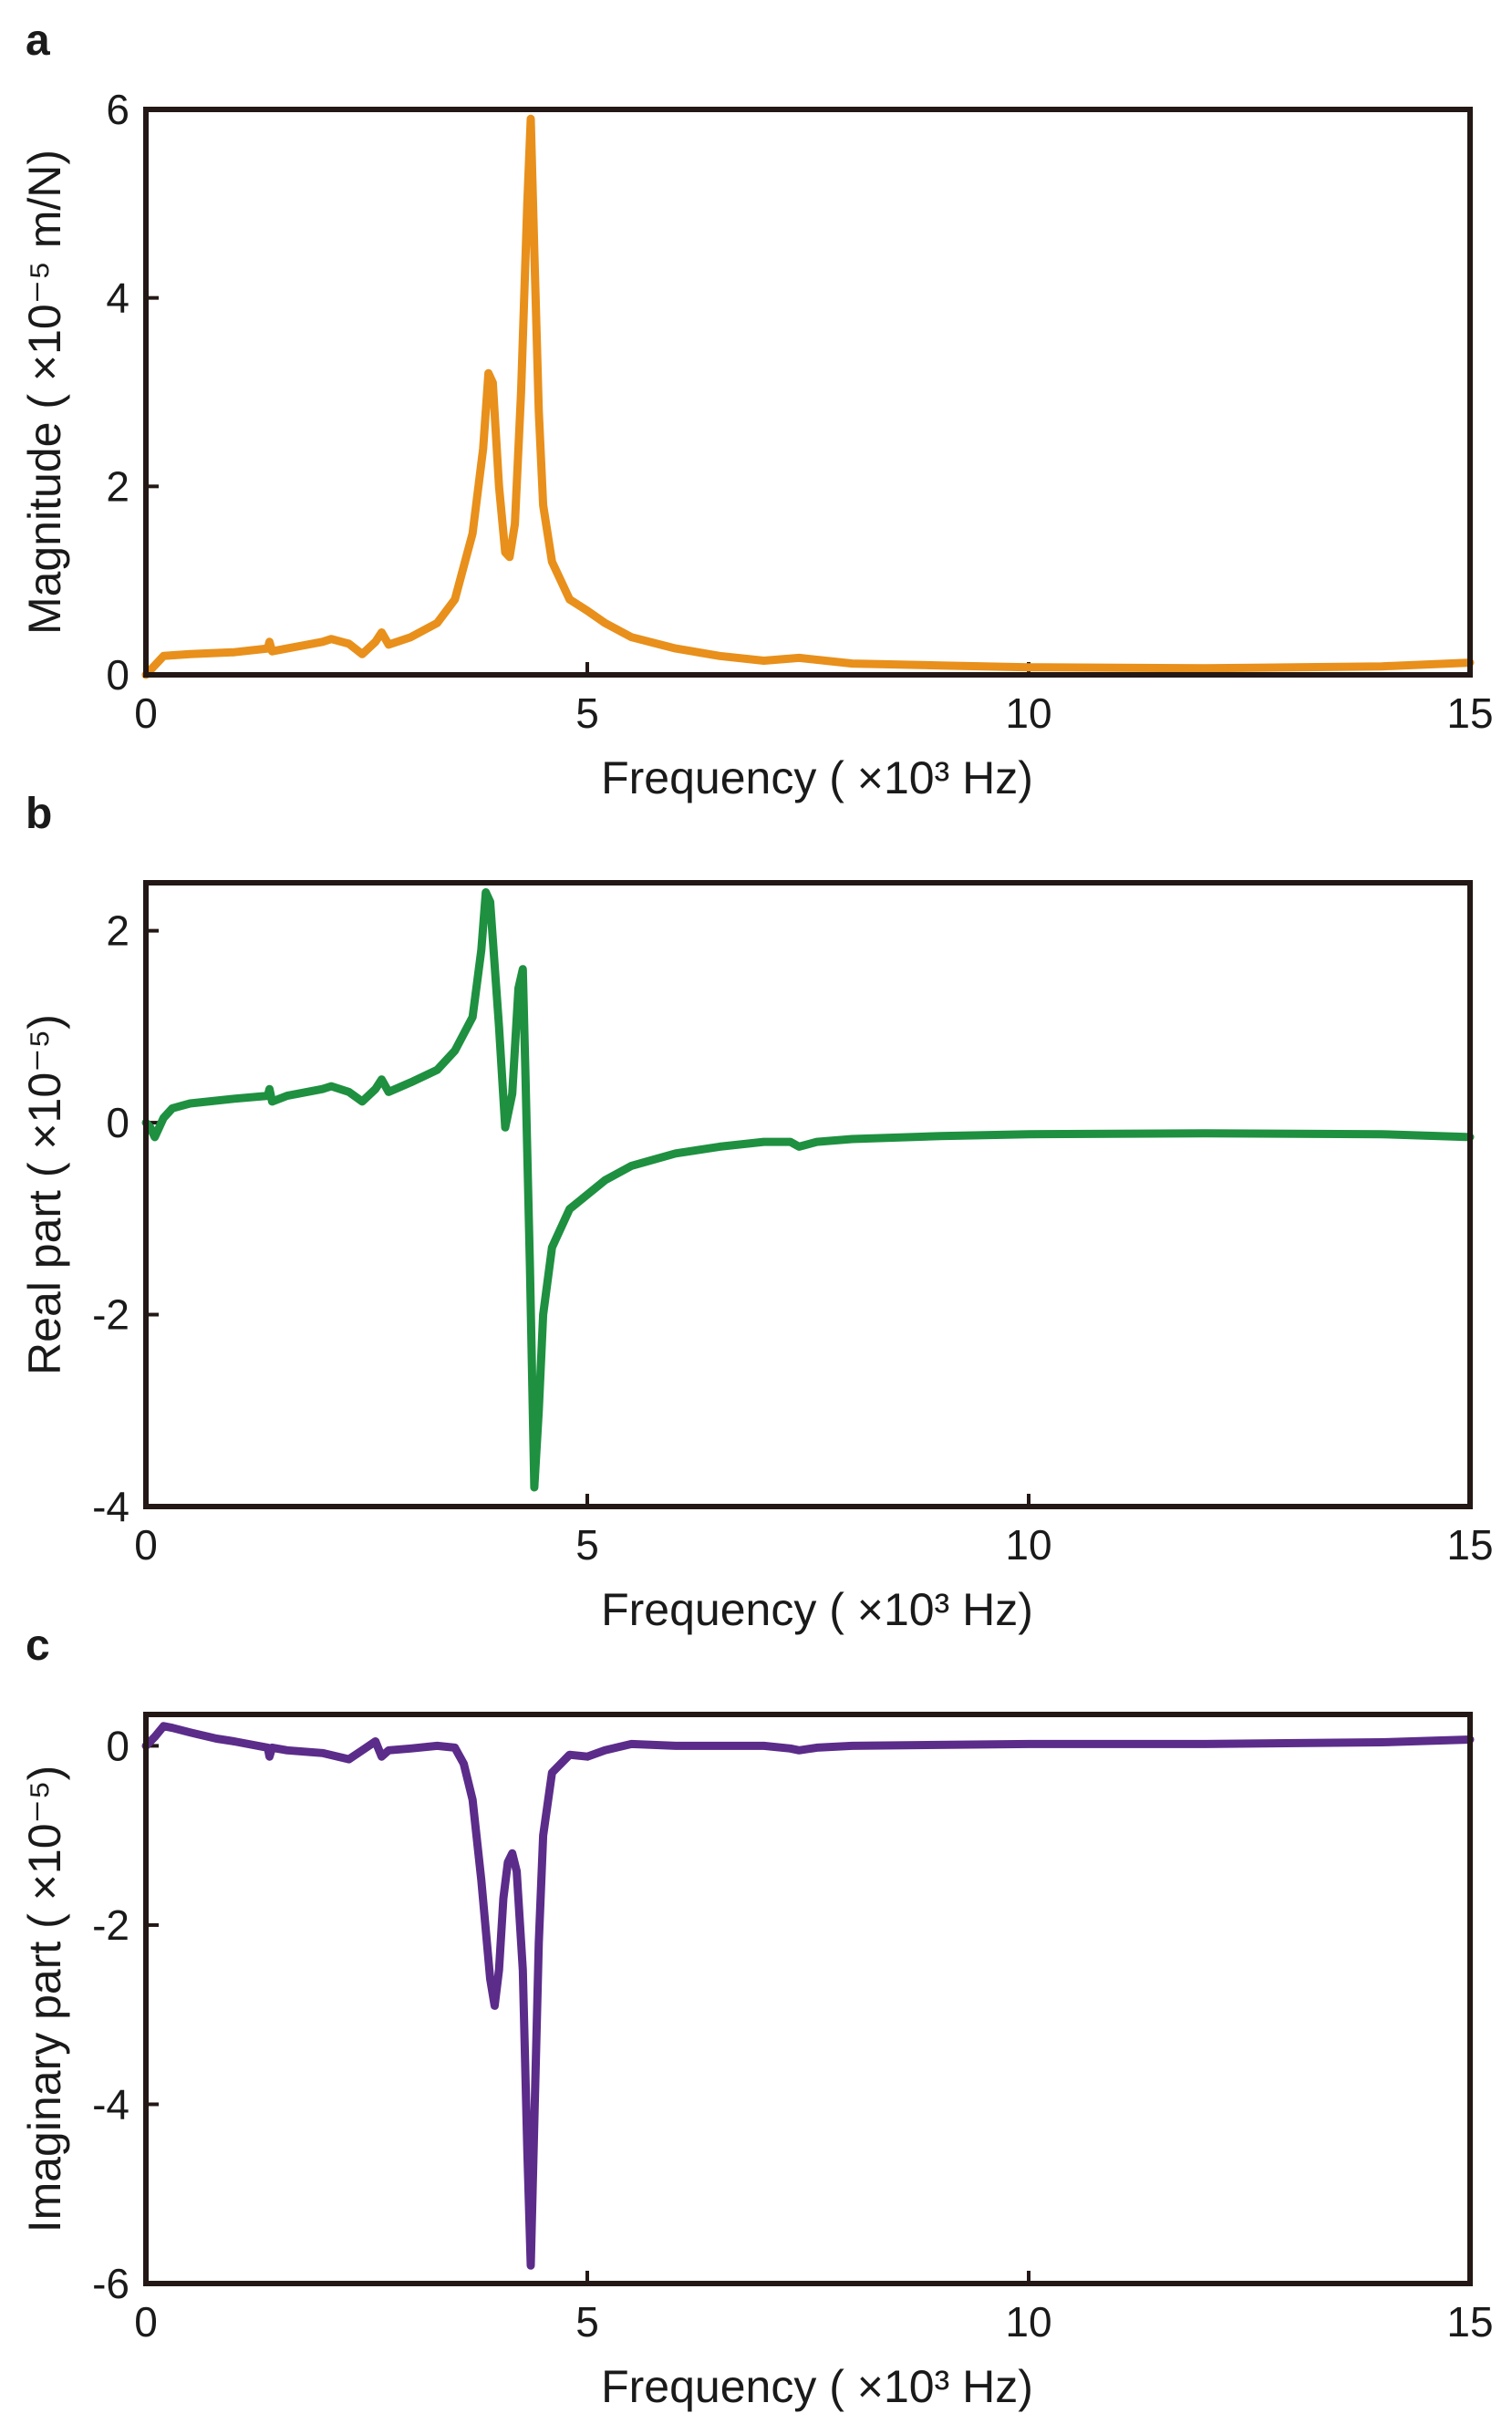  Describe the element at coordinates (110, 2283) in the screenshot. I see `y-tick-label: -6` at that location.